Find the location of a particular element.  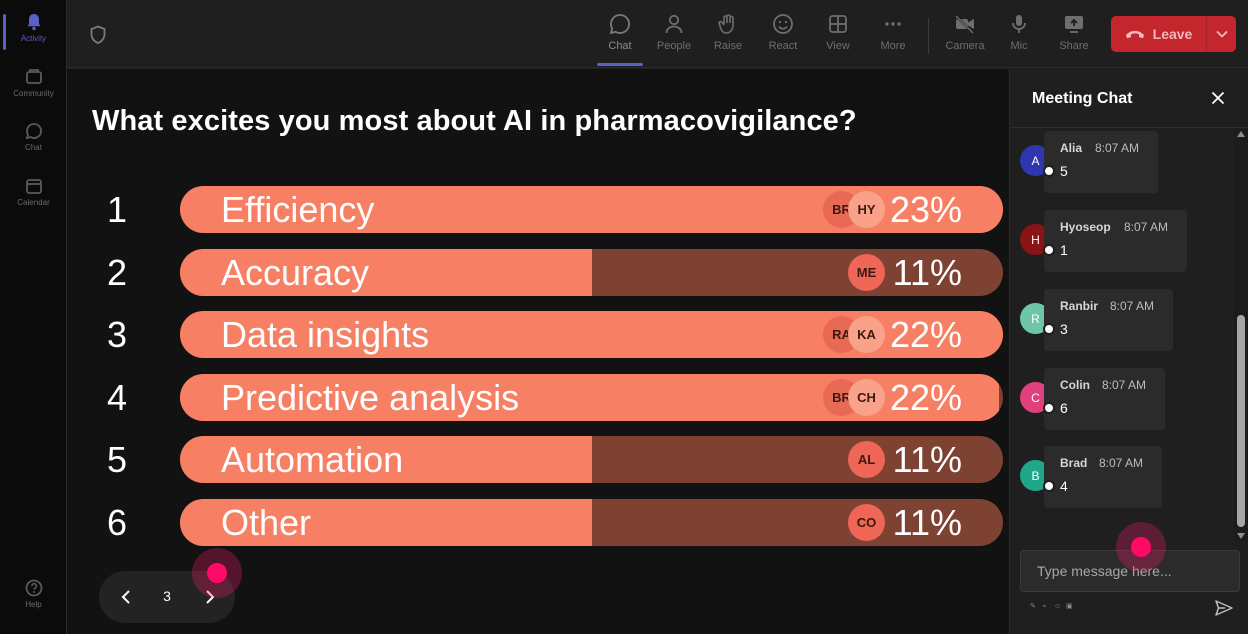

compose-box is located at coordinates (1130, 571).